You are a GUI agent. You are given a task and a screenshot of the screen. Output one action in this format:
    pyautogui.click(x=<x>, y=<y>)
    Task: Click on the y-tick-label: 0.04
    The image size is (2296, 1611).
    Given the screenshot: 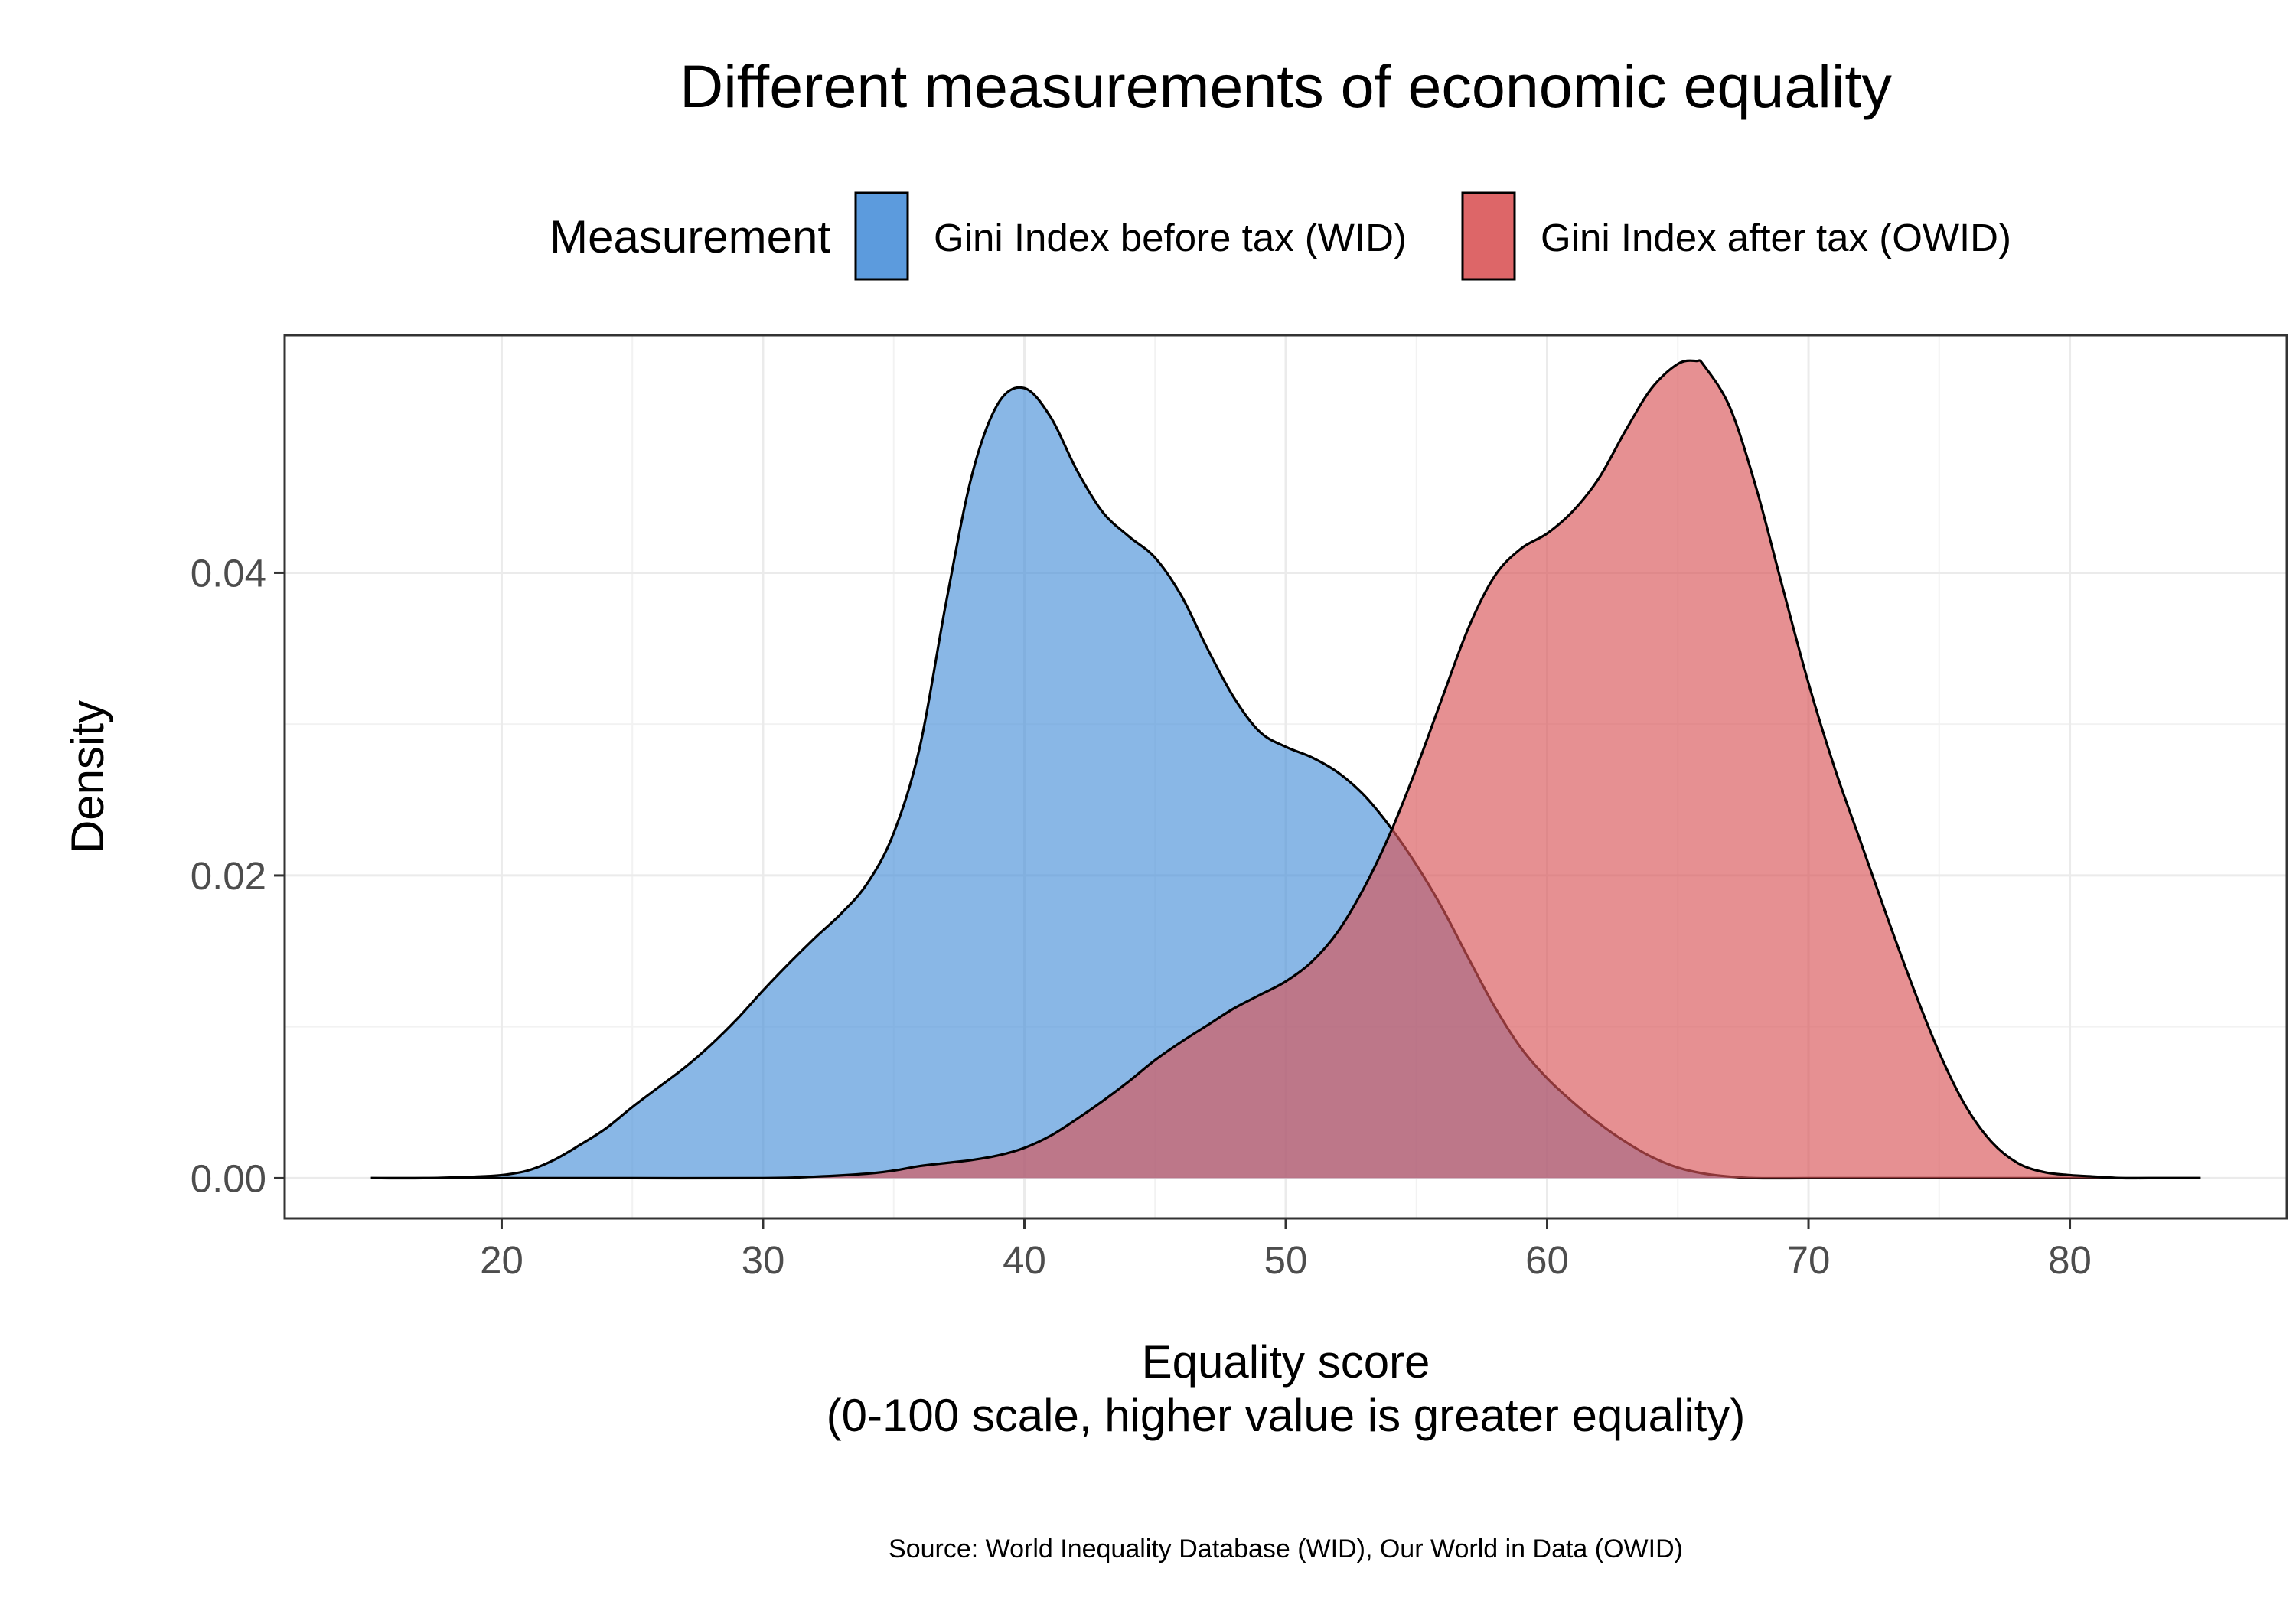 What is the action you would take?
    pyautogui.click(x=228, y=573)
    